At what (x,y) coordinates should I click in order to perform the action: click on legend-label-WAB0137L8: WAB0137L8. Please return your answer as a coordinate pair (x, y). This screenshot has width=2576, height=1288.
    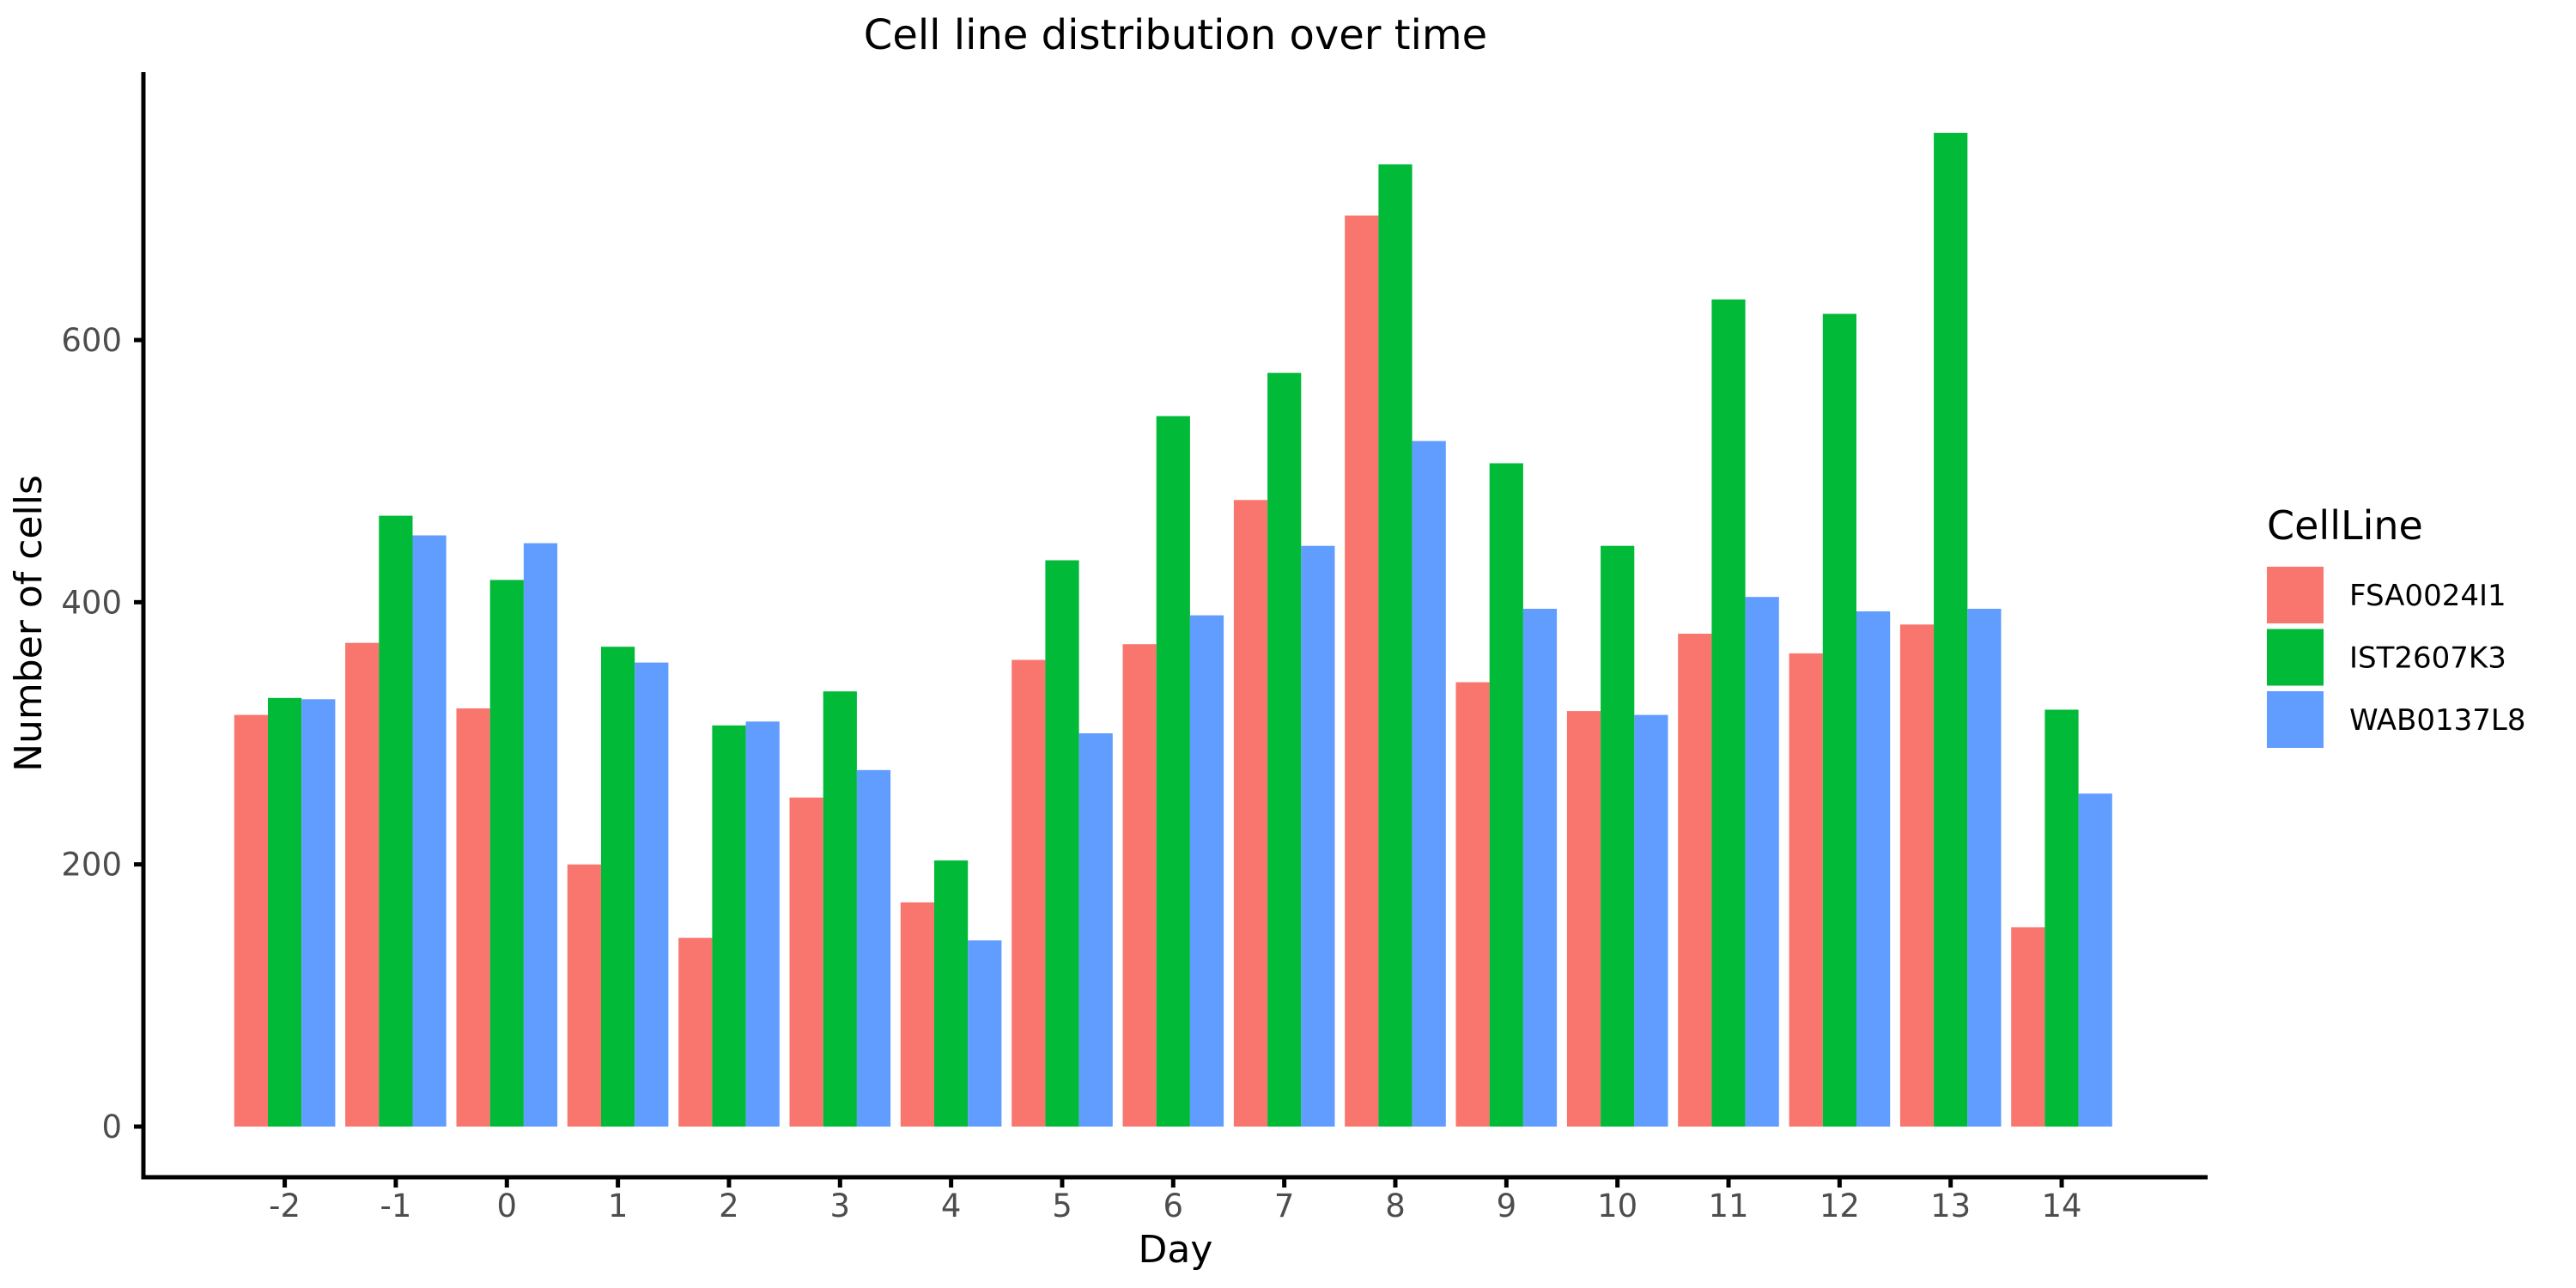
    Looking at the image, I should click on (2437, 720).